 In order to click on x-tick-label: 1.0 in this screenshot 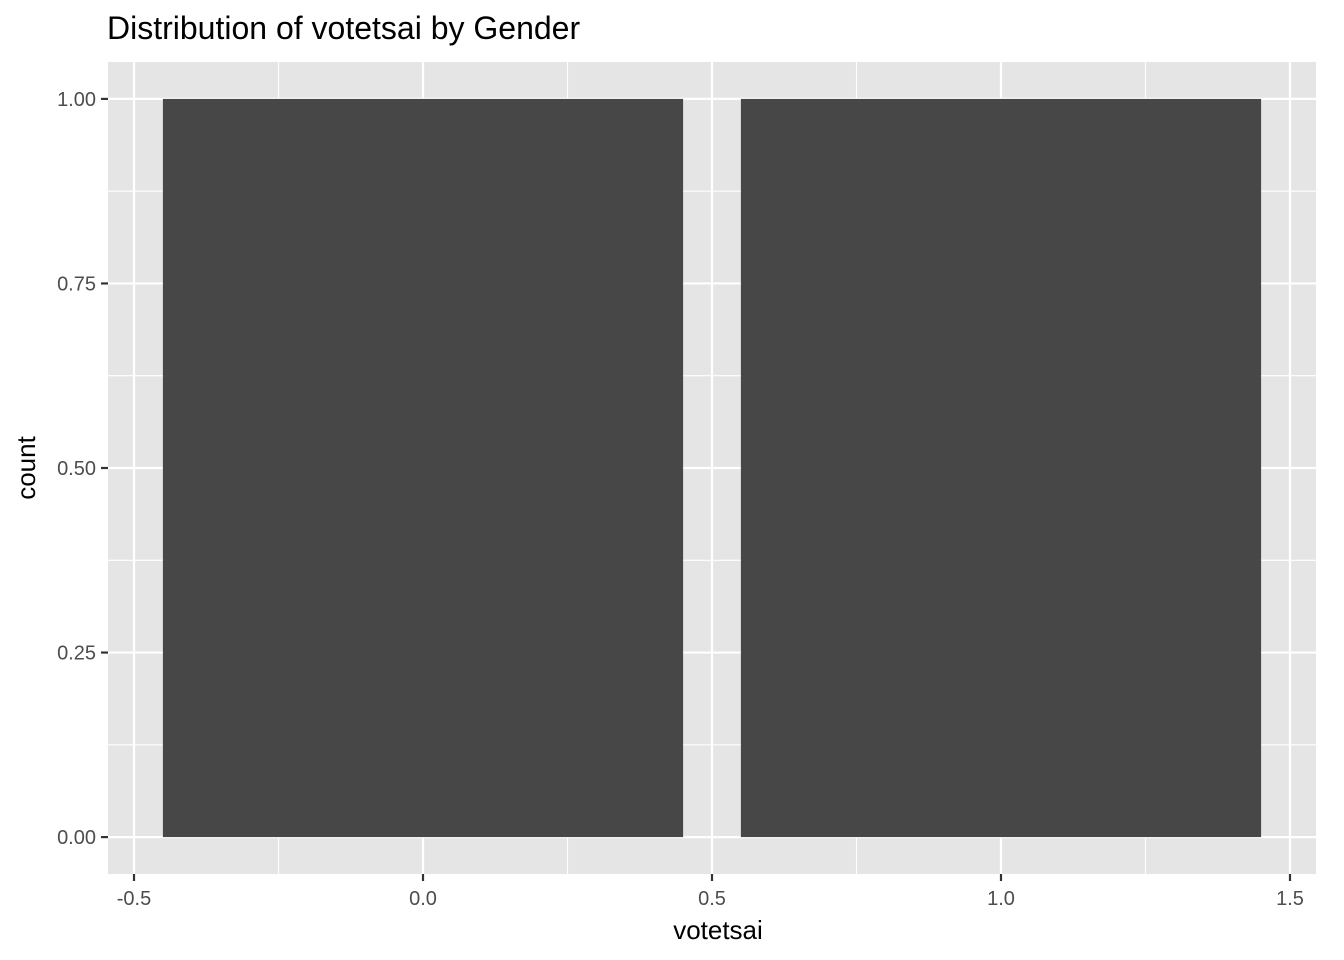, I will do `click(1001, 899)`.